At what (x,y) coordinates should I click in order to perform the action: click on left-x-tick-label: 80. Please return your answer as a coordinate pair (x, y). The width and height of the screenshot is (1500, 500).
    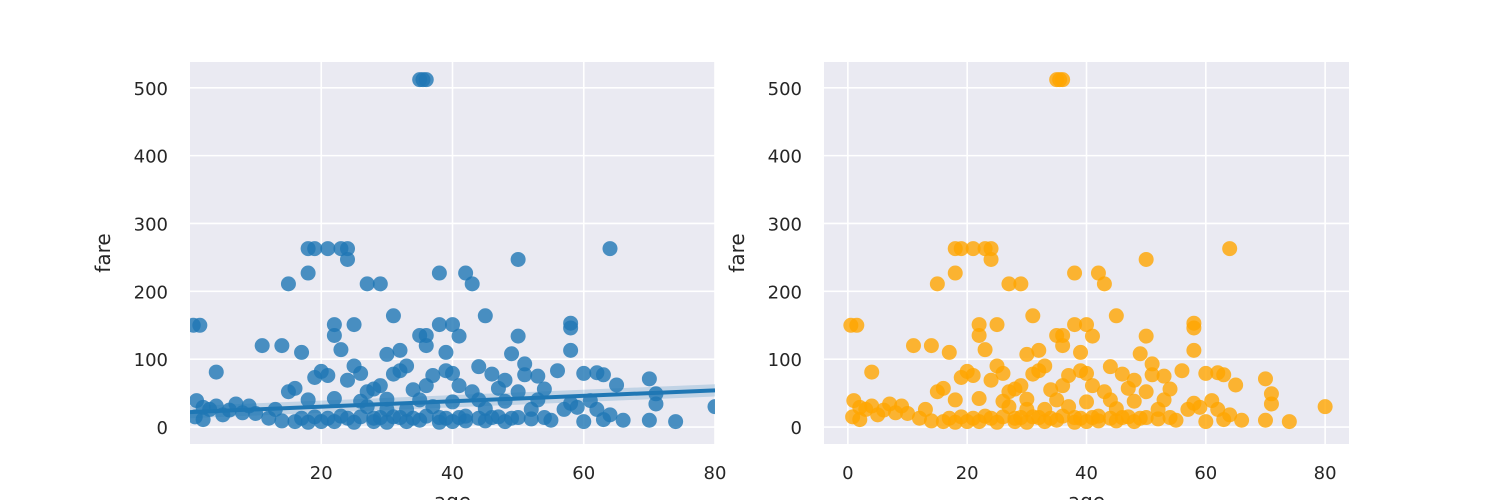
    Looking at the image, I should click on (715, 473).